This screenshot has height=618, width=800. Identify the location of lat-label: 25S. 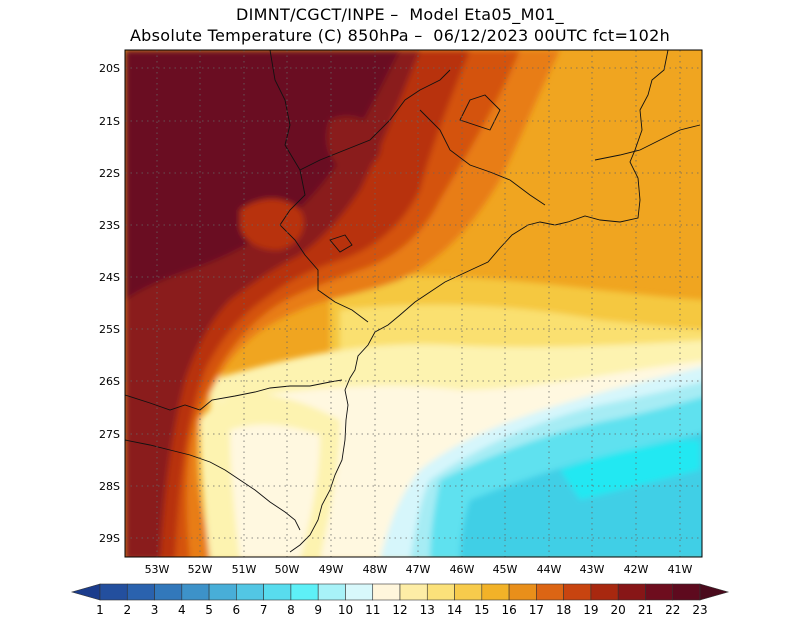
(109, 329).